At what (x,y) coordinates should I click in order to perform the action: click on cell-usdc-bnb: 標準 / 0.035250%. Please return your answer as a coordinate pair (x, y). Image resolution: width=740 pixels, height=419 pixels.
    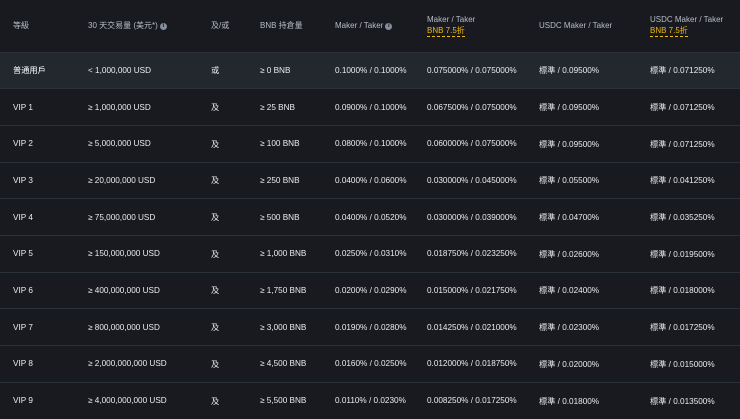
    Looking at the image, I should click on (695, 217).